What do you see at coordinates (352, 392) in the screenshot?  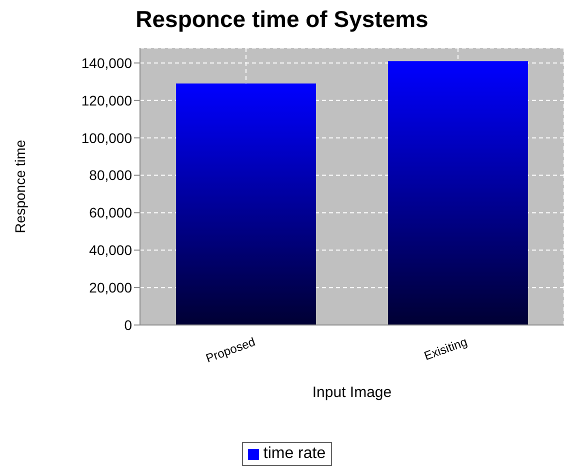 I see `x-axis-title: Input Image` at bounding box center [352, 392].